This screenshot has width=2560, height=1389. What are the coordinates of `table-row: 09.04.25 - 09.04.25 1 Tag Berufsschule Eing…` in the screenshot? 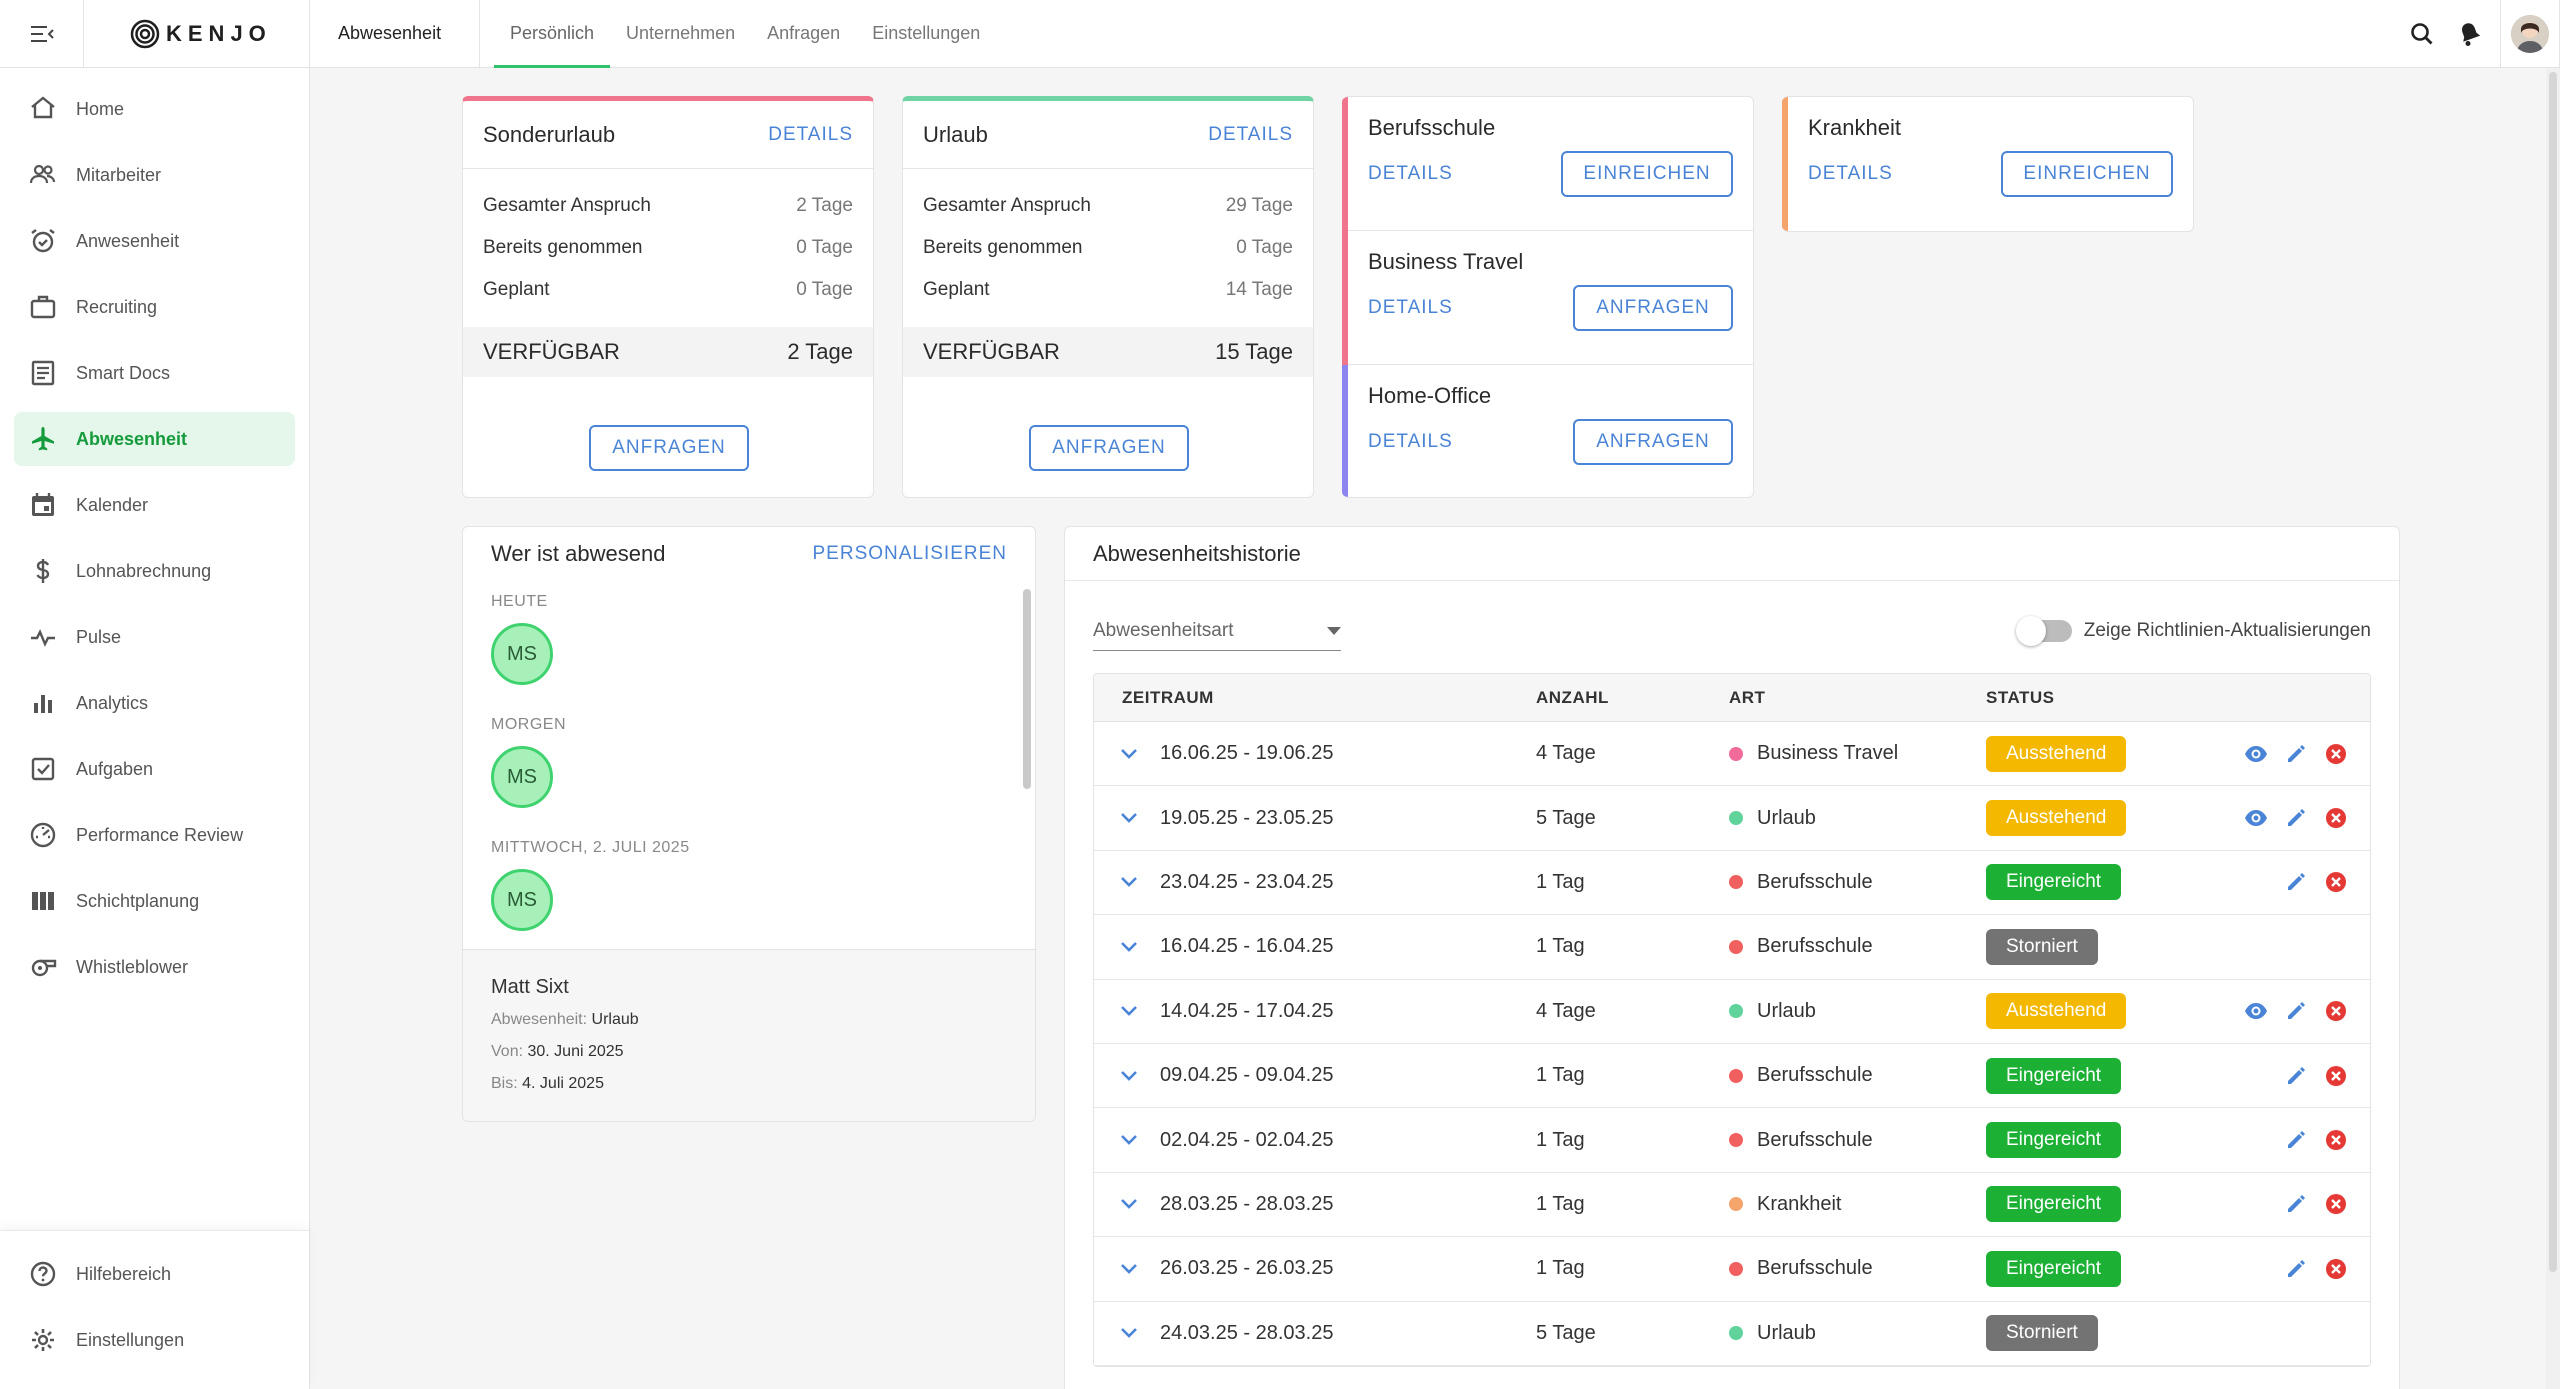 It's located at (1732, 1076).